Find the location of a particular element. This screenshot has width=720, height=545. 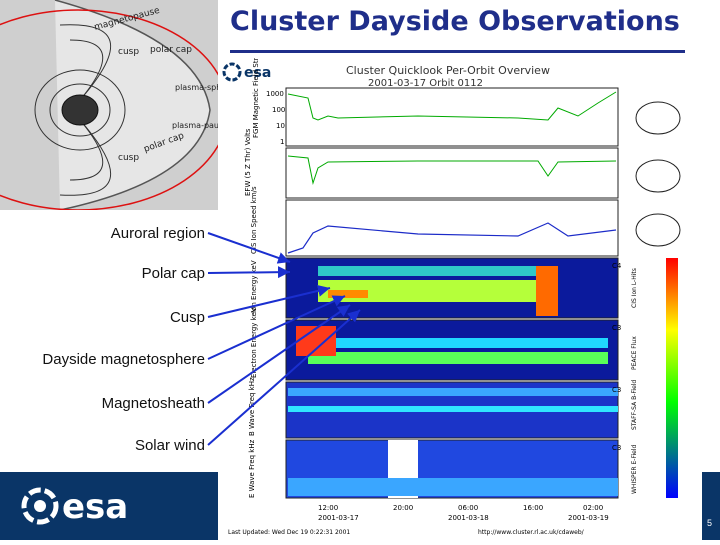

panel-ion-energy-ylabel: Ion Energy keV is located at coordinates (254, 286).